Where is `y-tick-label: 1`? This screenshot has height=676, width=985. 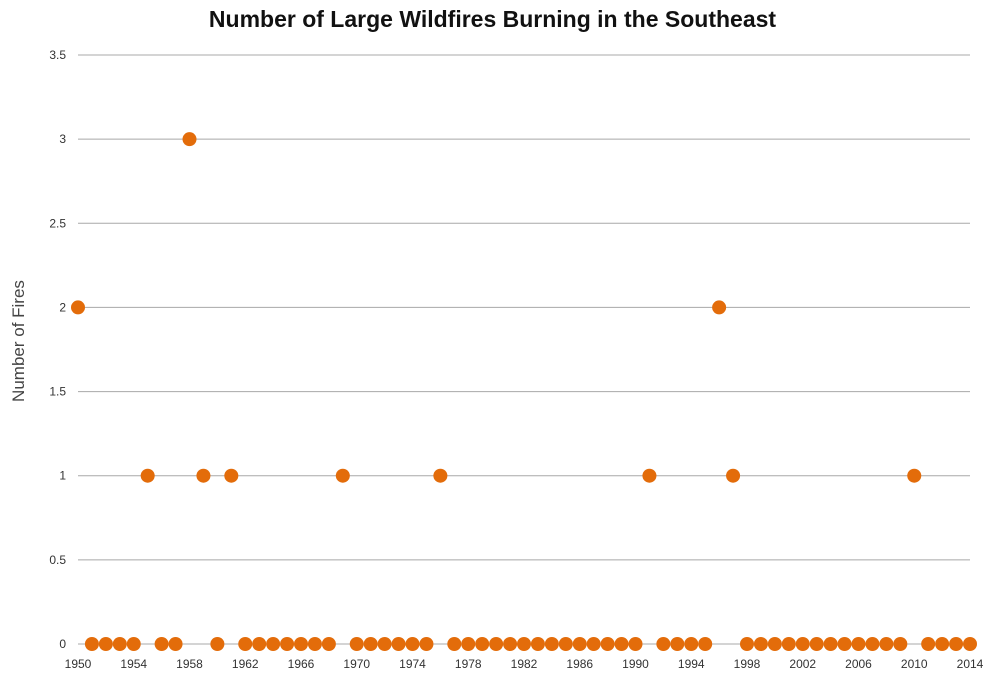
y-tick-label: 1 is located at coordinates (62, 476).